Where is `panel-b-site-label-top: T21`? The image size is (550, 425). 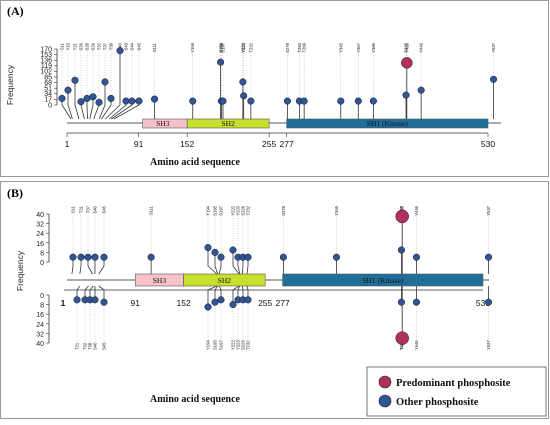 panel-b-site-label-top: T21 is located at coordinates (81, 209).